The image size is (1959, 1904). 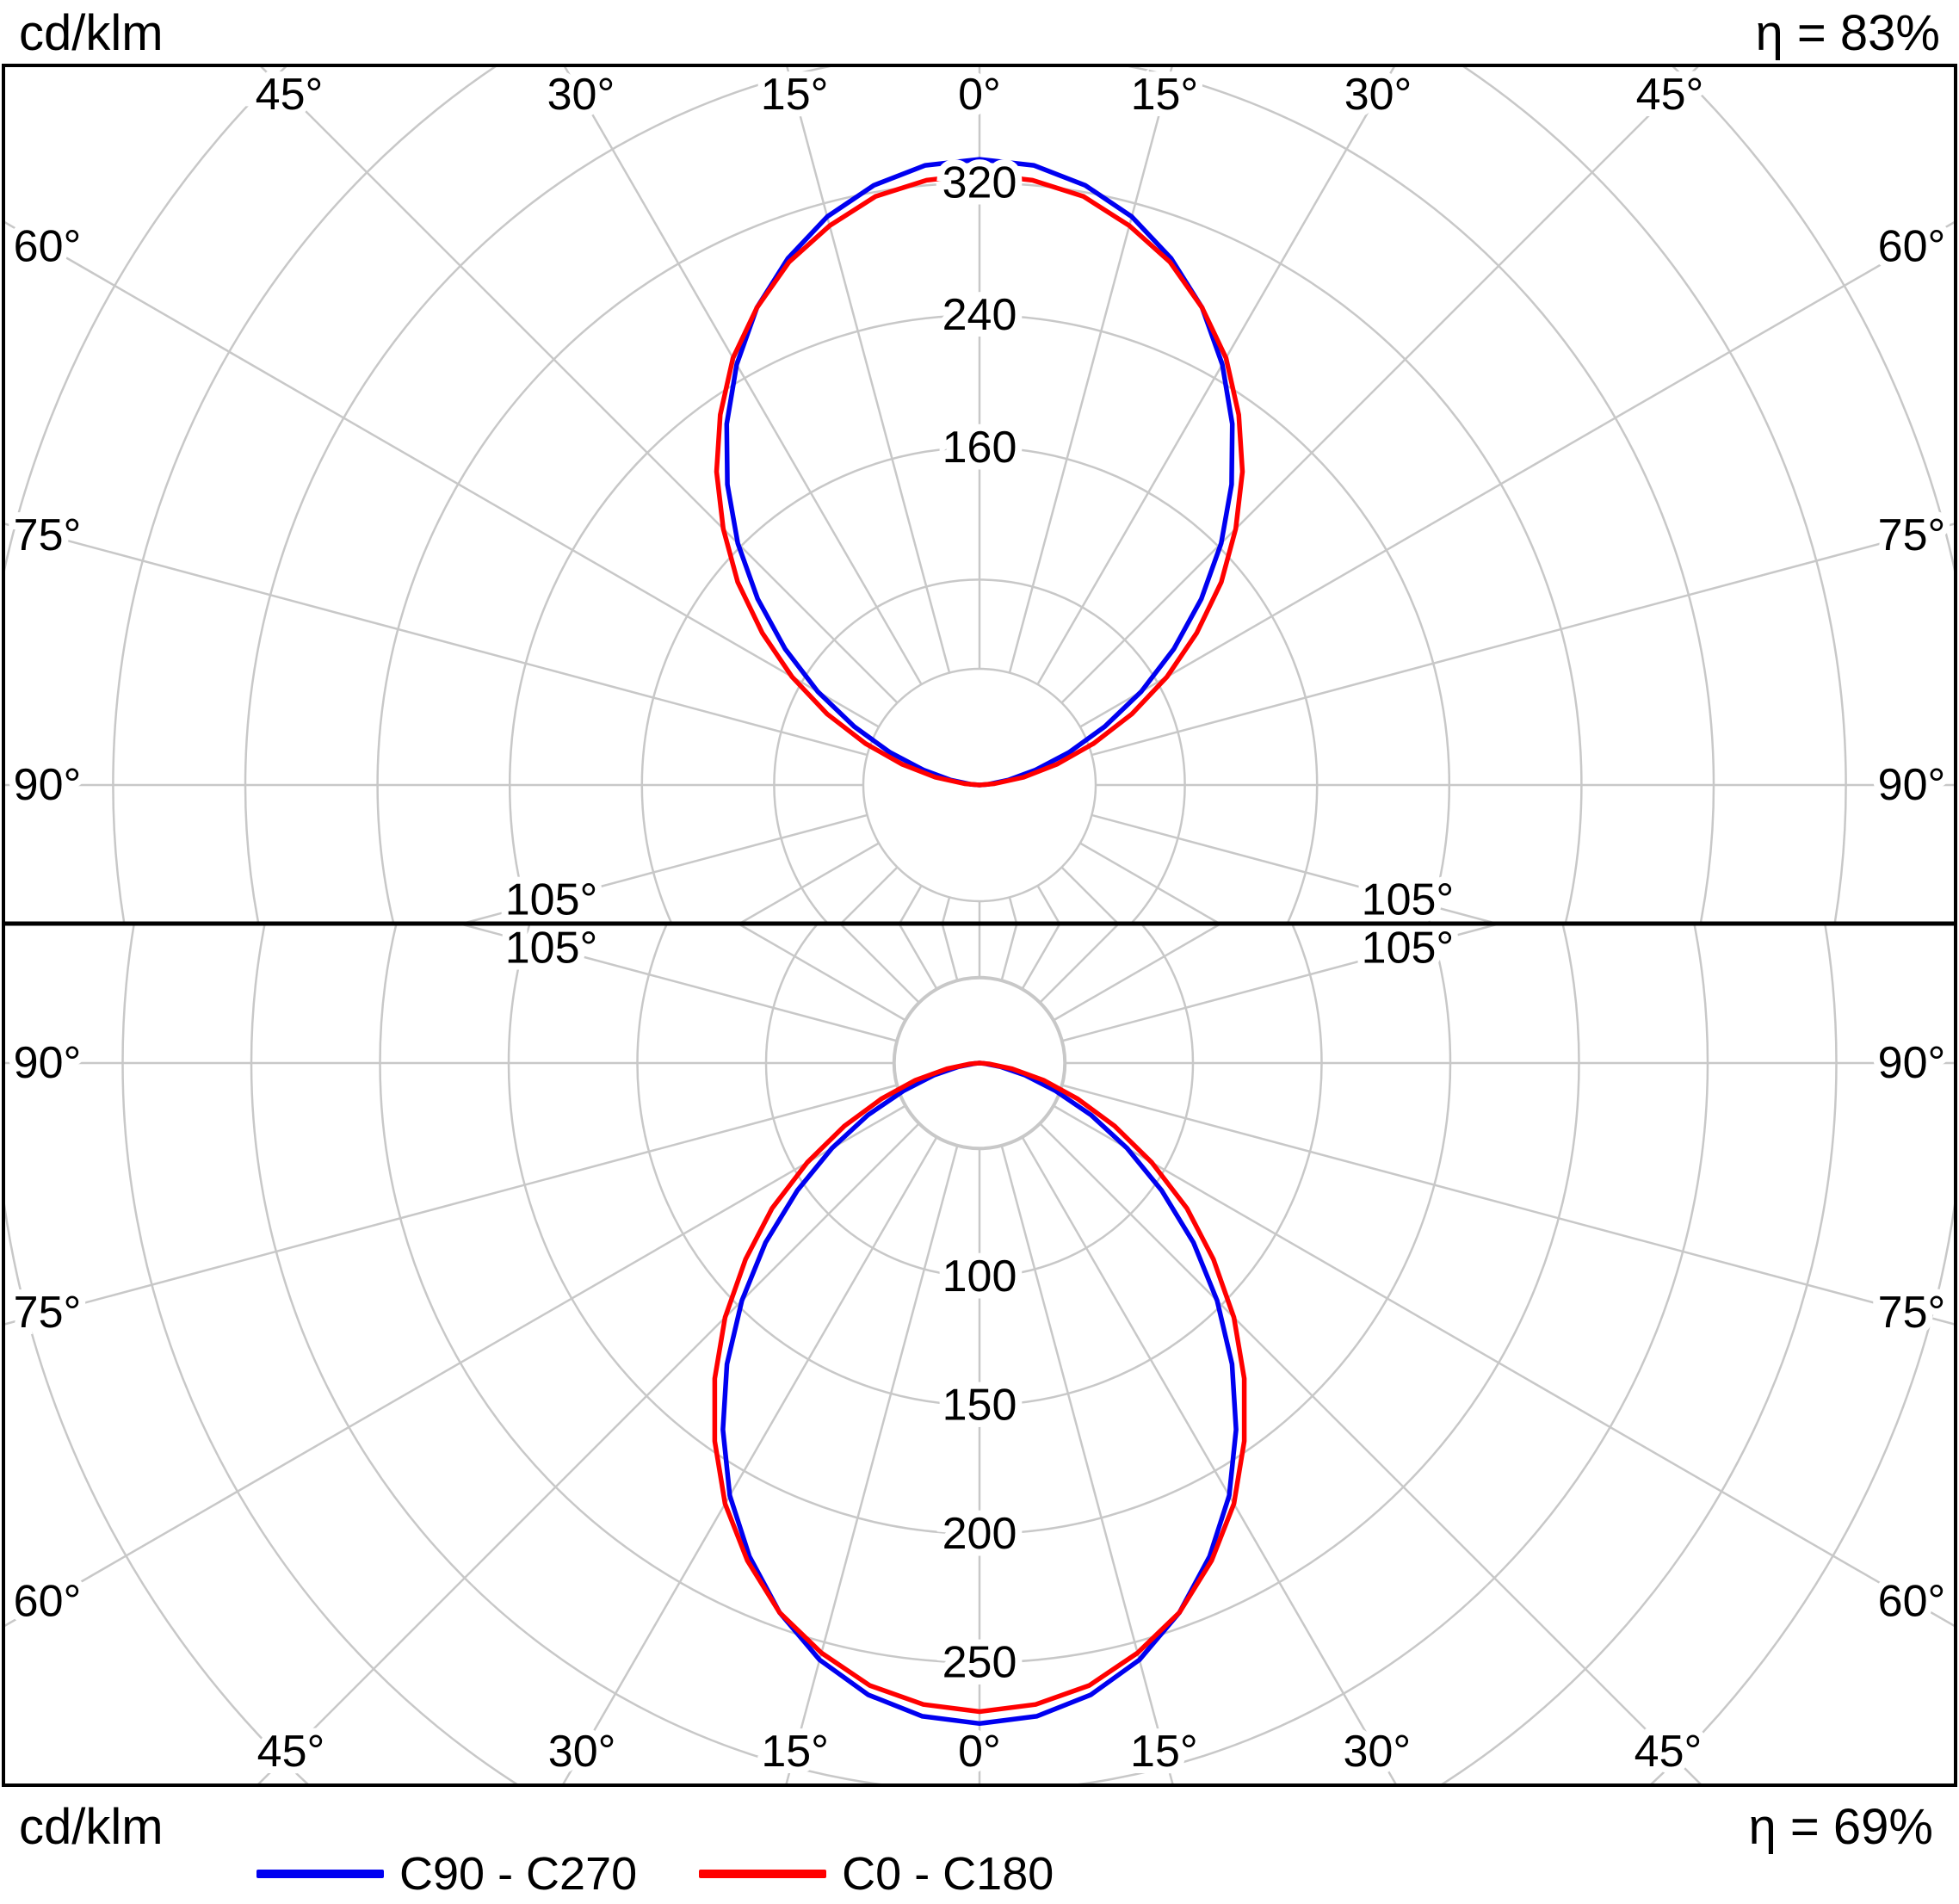 I want to click on legend: C90 - C270 C0 - C180, so click(x=655, y=1874).